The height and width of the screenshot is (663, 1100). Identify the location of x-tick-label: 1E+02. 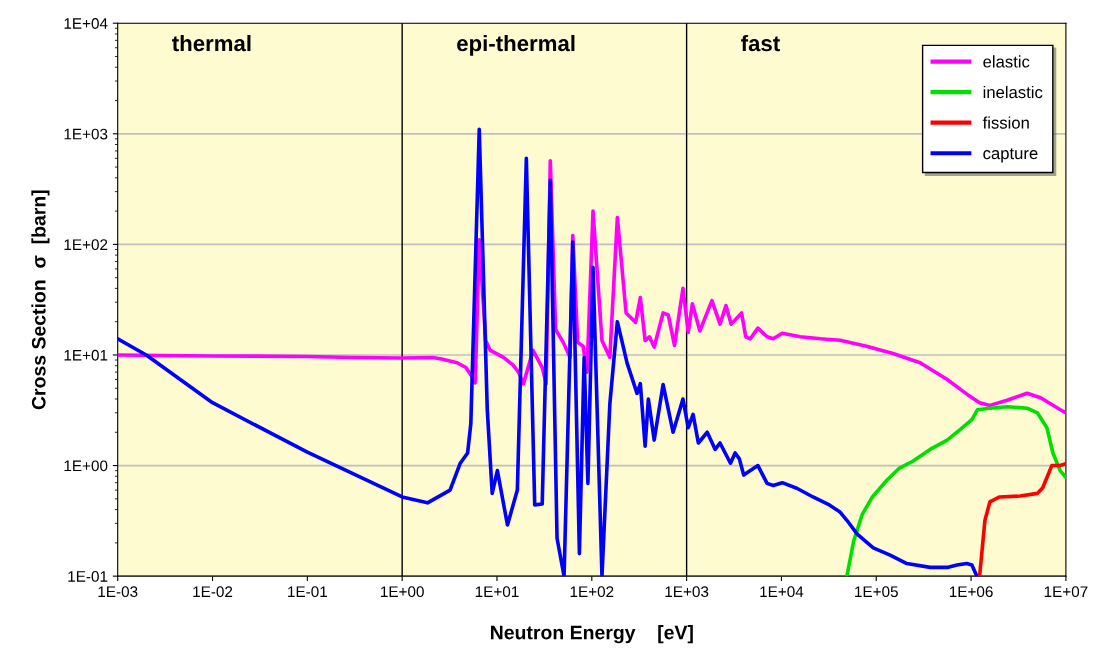
(592, 592).